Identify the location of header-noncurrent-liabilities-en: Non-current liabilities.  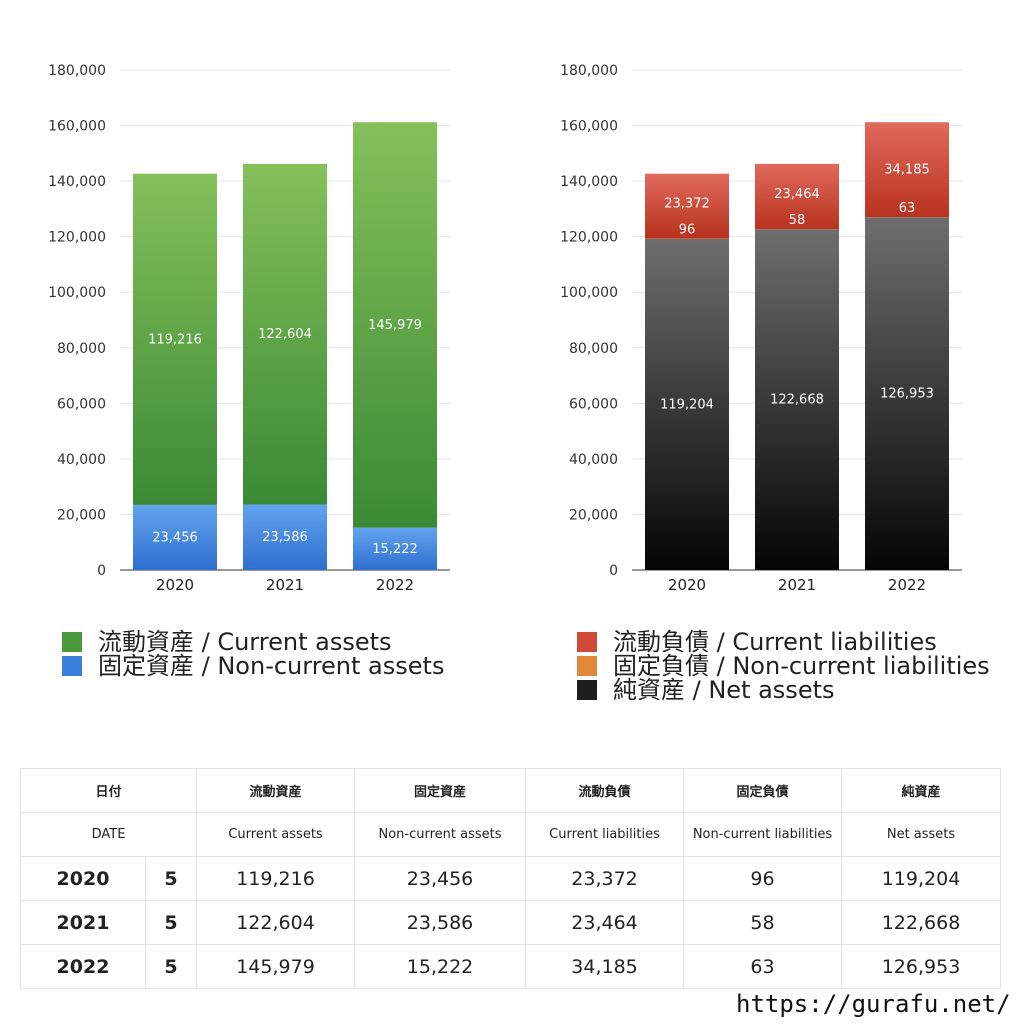
(763, 834).